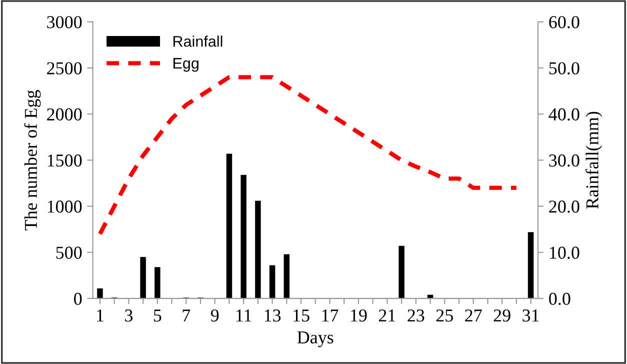 This screenshot has height=364, width=627. What do you see at coordinates (158, 316) in the screenshot?
I see `x-tick-label: 5` at bounding box center [158, 316].